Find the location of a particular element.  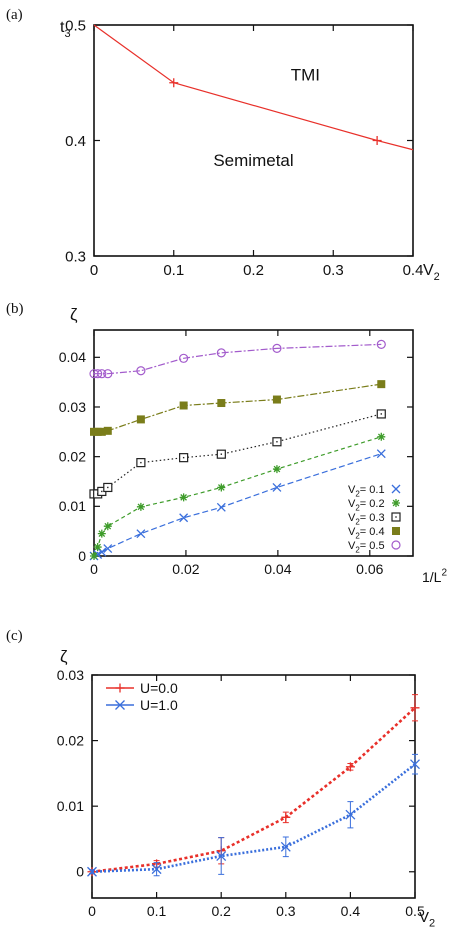

legend-label: V2= 0.1 is located at coordinates (366, 491).